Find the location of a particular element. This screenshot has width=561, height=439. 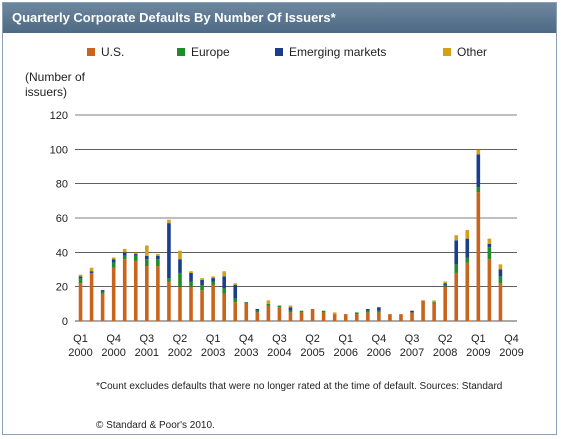

x-tick-year-12: 2003 is located at coordinates (213, 353).